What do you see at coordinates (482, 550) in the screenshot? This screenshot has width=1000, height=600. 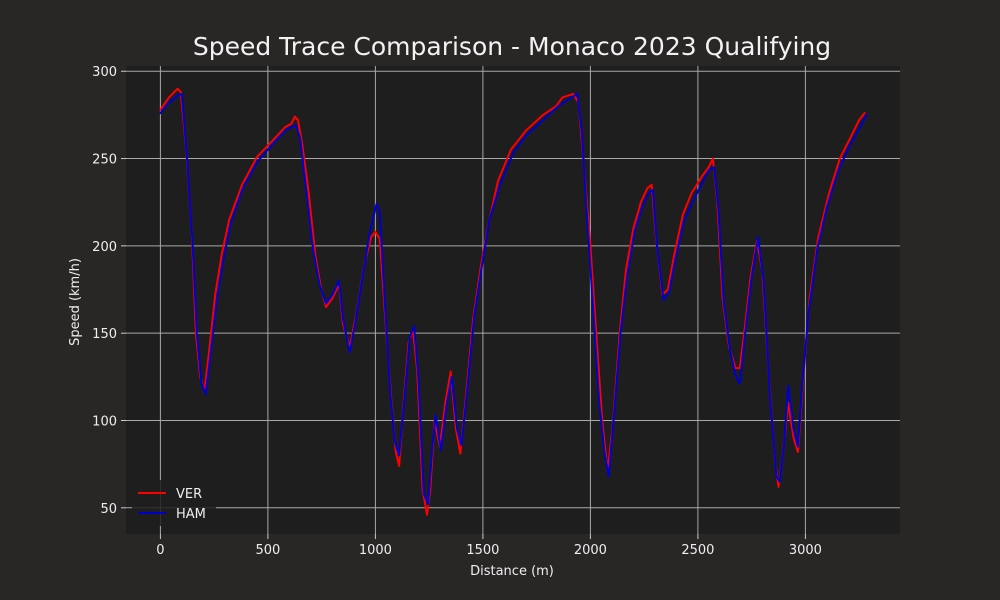 I see `x-tick-label: 1500` at bounding box center [482, 550].